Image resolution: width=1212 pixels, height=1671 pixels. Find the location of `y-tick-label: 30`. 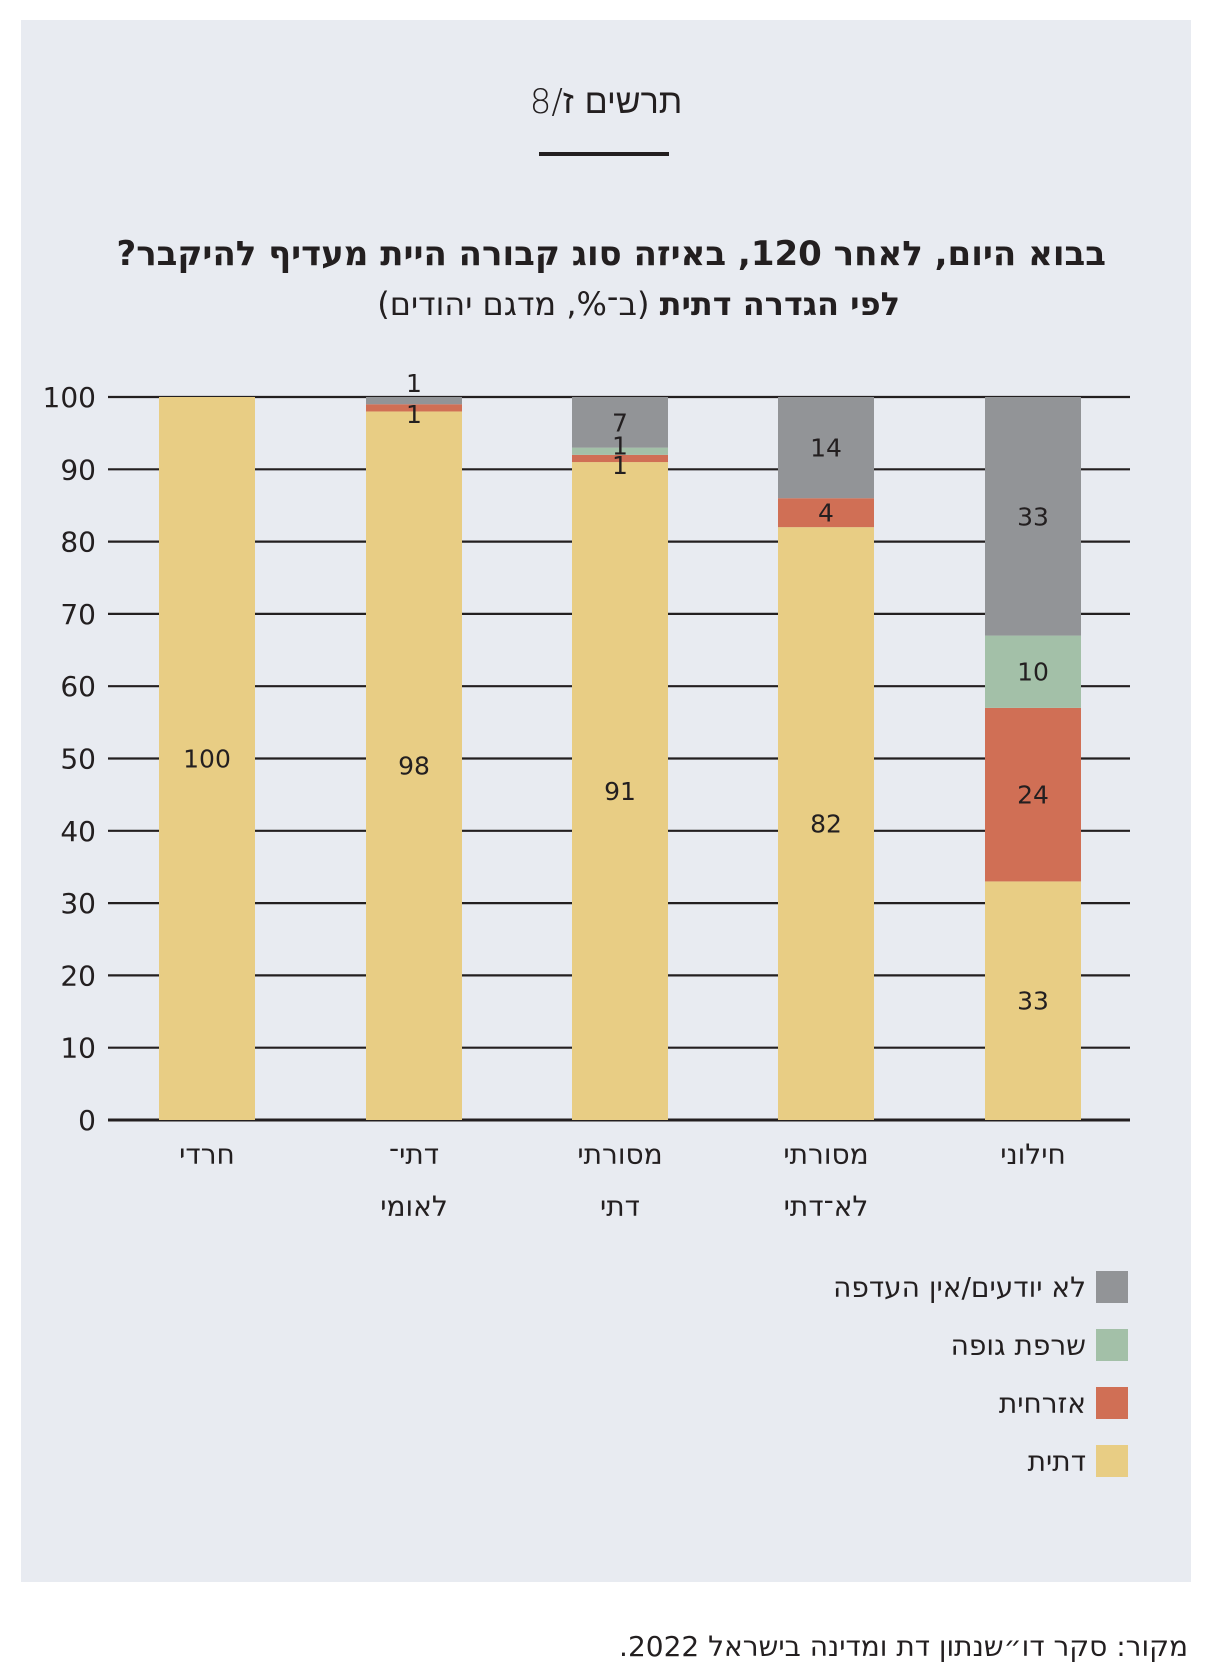

y-tick-label: 30 is located at coordinates (78, 903).